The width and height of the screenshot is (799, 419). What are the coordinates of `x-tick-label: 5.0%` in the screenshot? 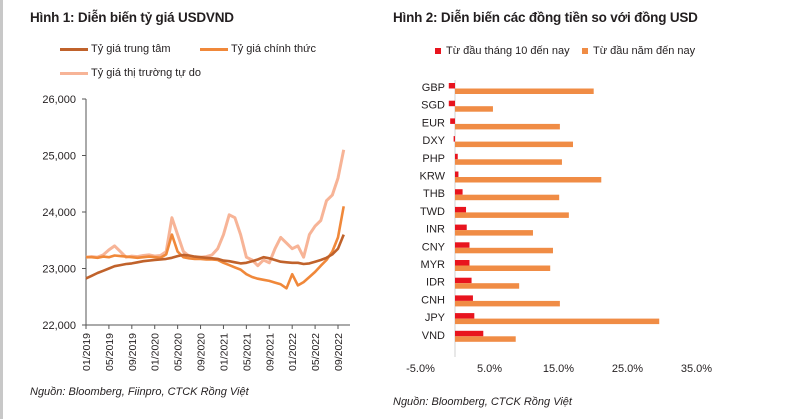 It's located at (489, 369).